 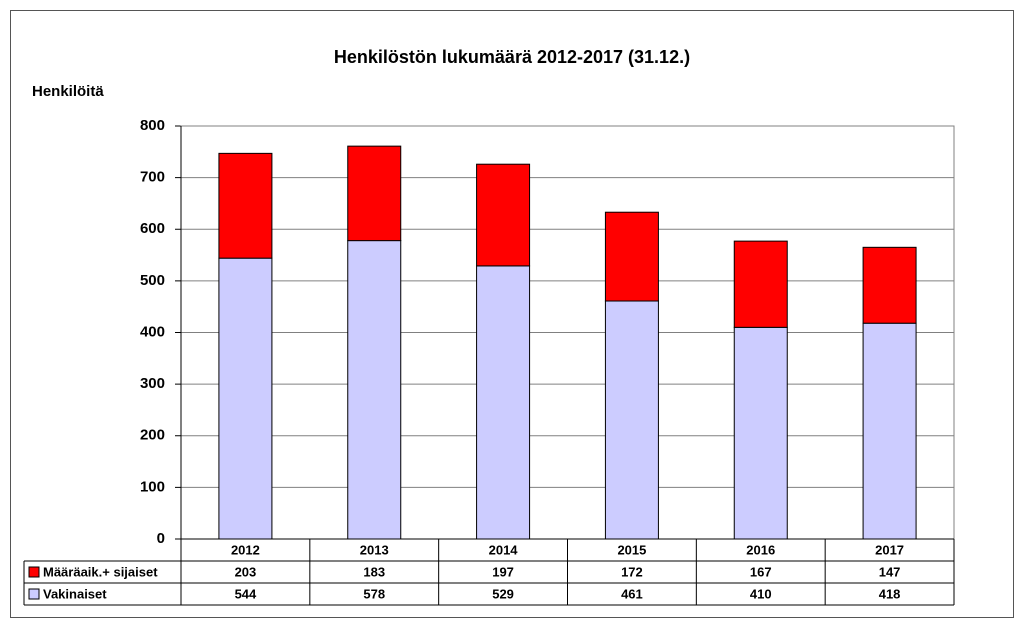 What do you see at coordinates (152, 435) in the screenshot?
I see `y-tick-label: 200` at bounding box center [152, 435].